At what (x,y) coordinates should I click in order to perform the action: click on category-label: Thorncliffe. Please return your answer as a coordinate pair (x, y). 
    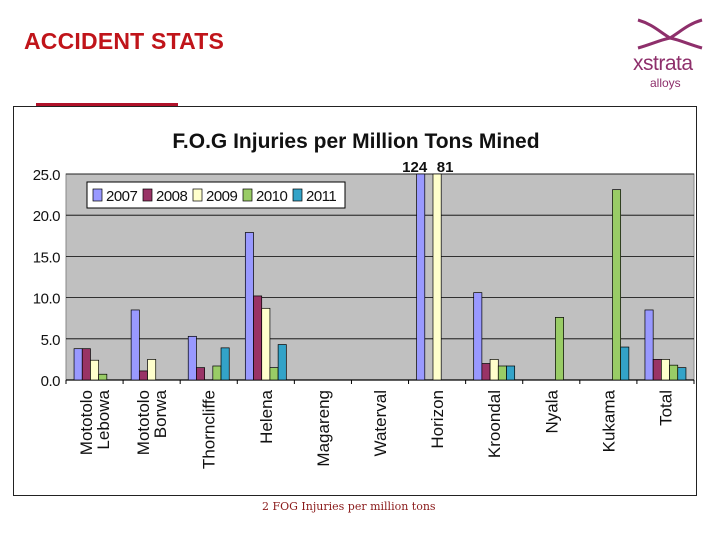
    Looking at the image, I should click on (209, 429).